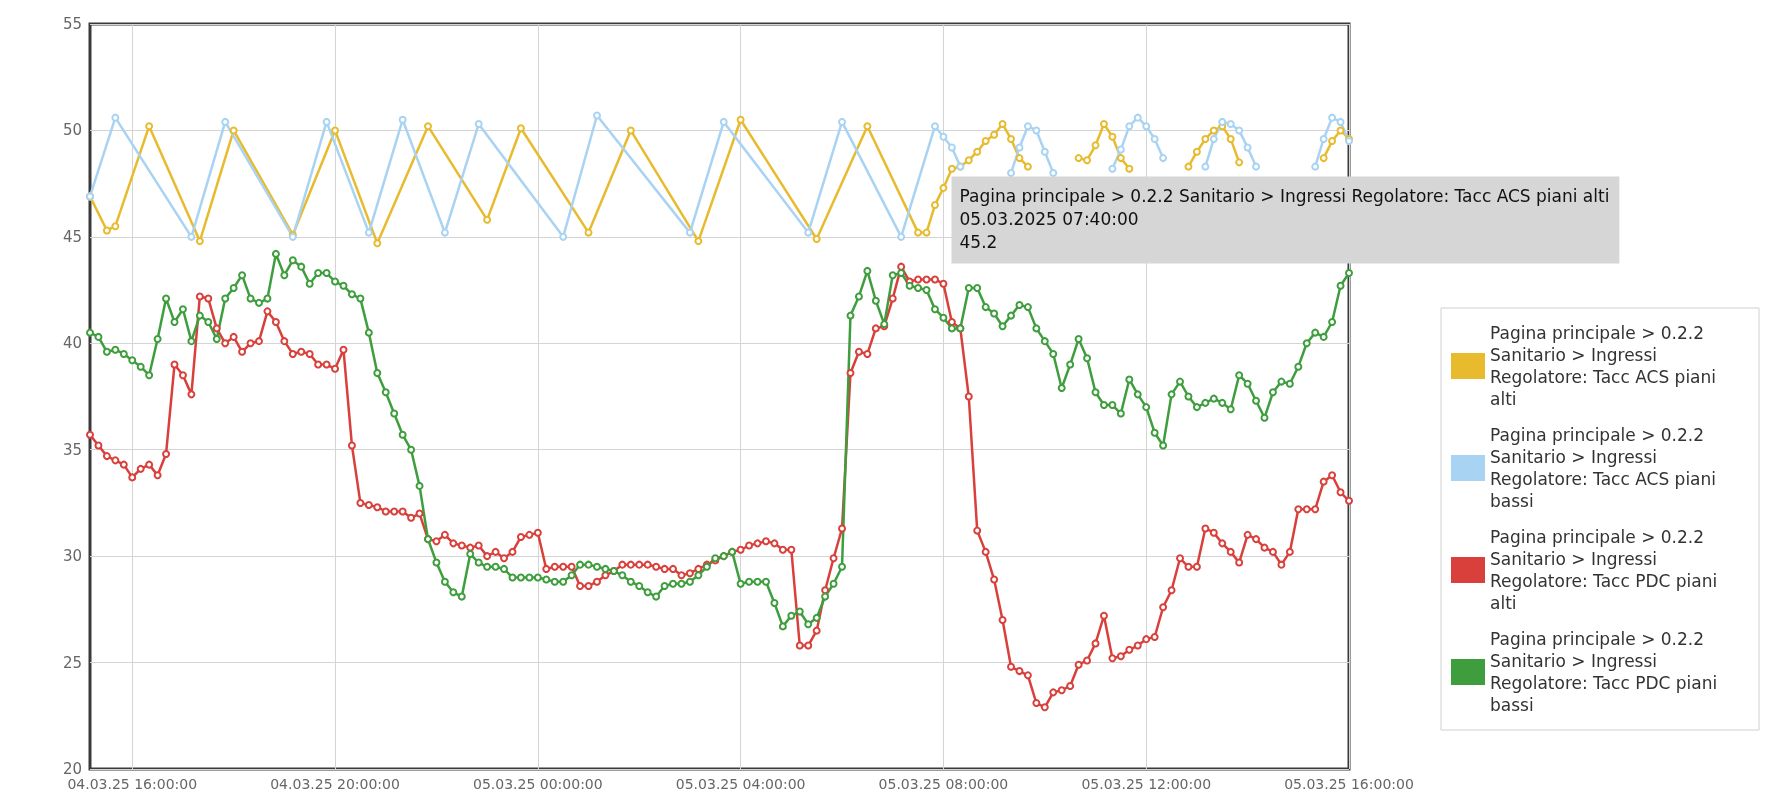 The width and height of the screenshot is (1771, 806). I want to click on y-tick-label: 55, so click(72, 24).